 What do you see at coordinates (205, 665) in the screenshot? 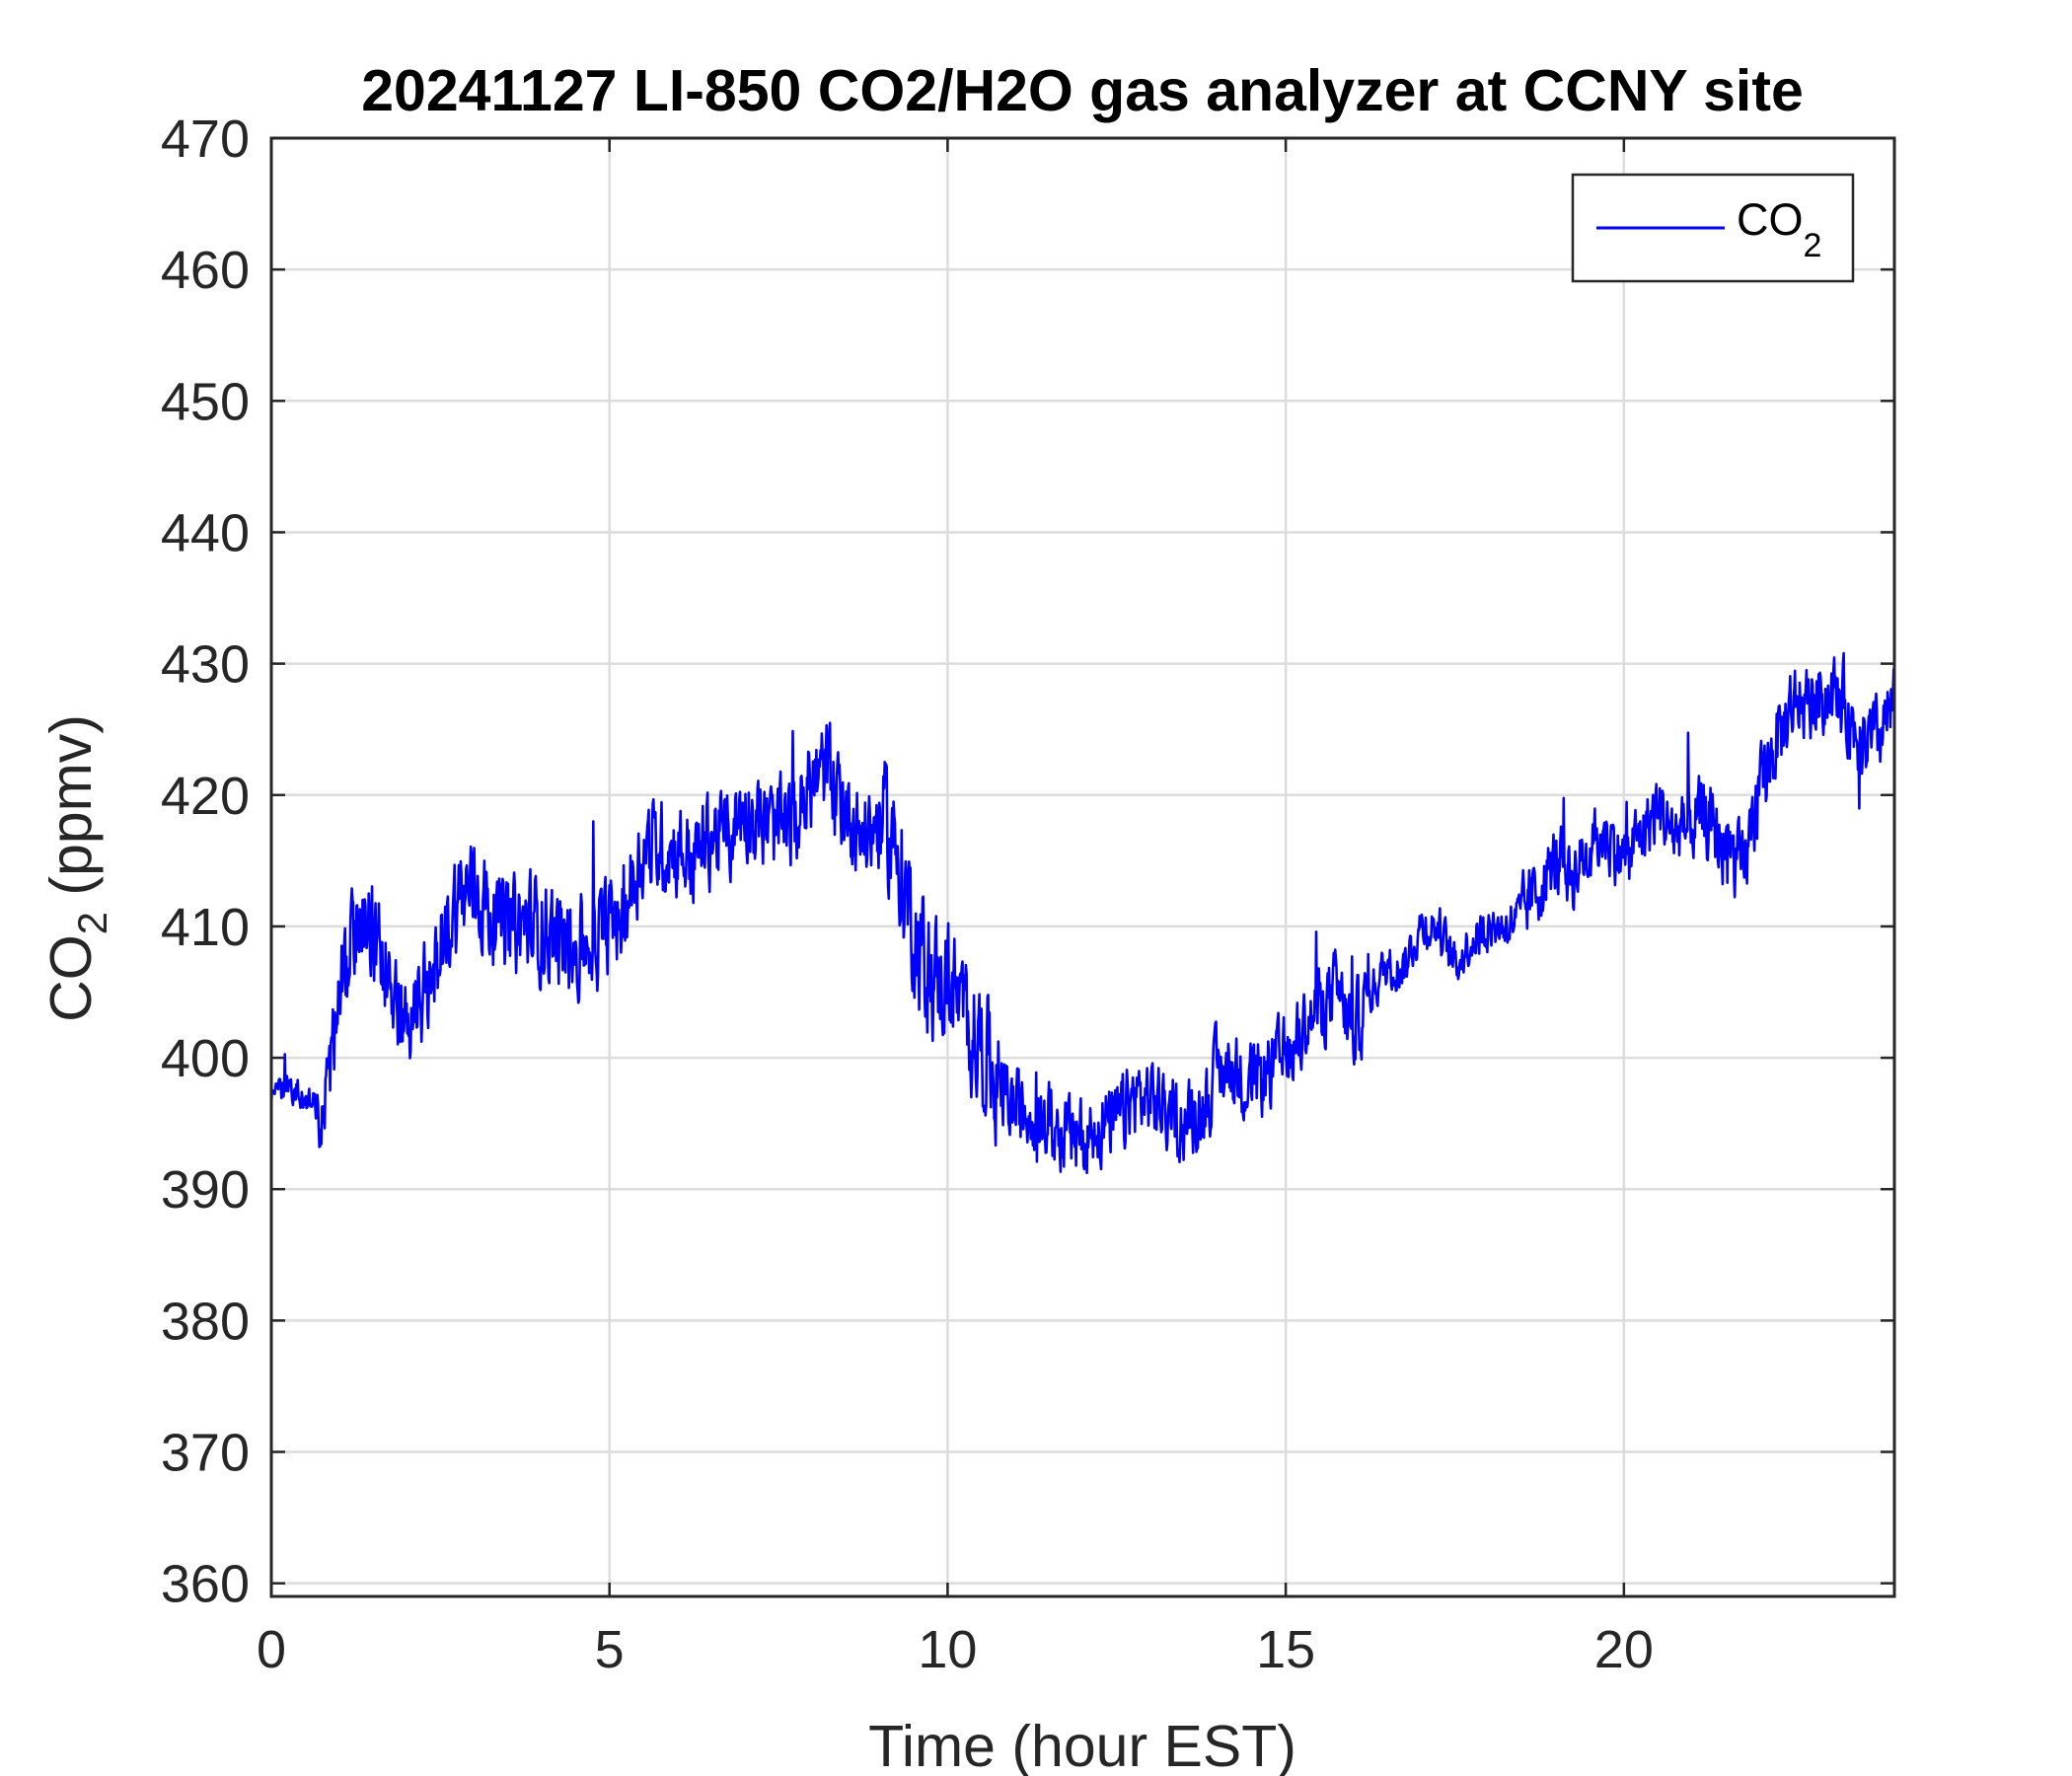
I see `y-tick-label: 430` at bounding box center [205, 665].